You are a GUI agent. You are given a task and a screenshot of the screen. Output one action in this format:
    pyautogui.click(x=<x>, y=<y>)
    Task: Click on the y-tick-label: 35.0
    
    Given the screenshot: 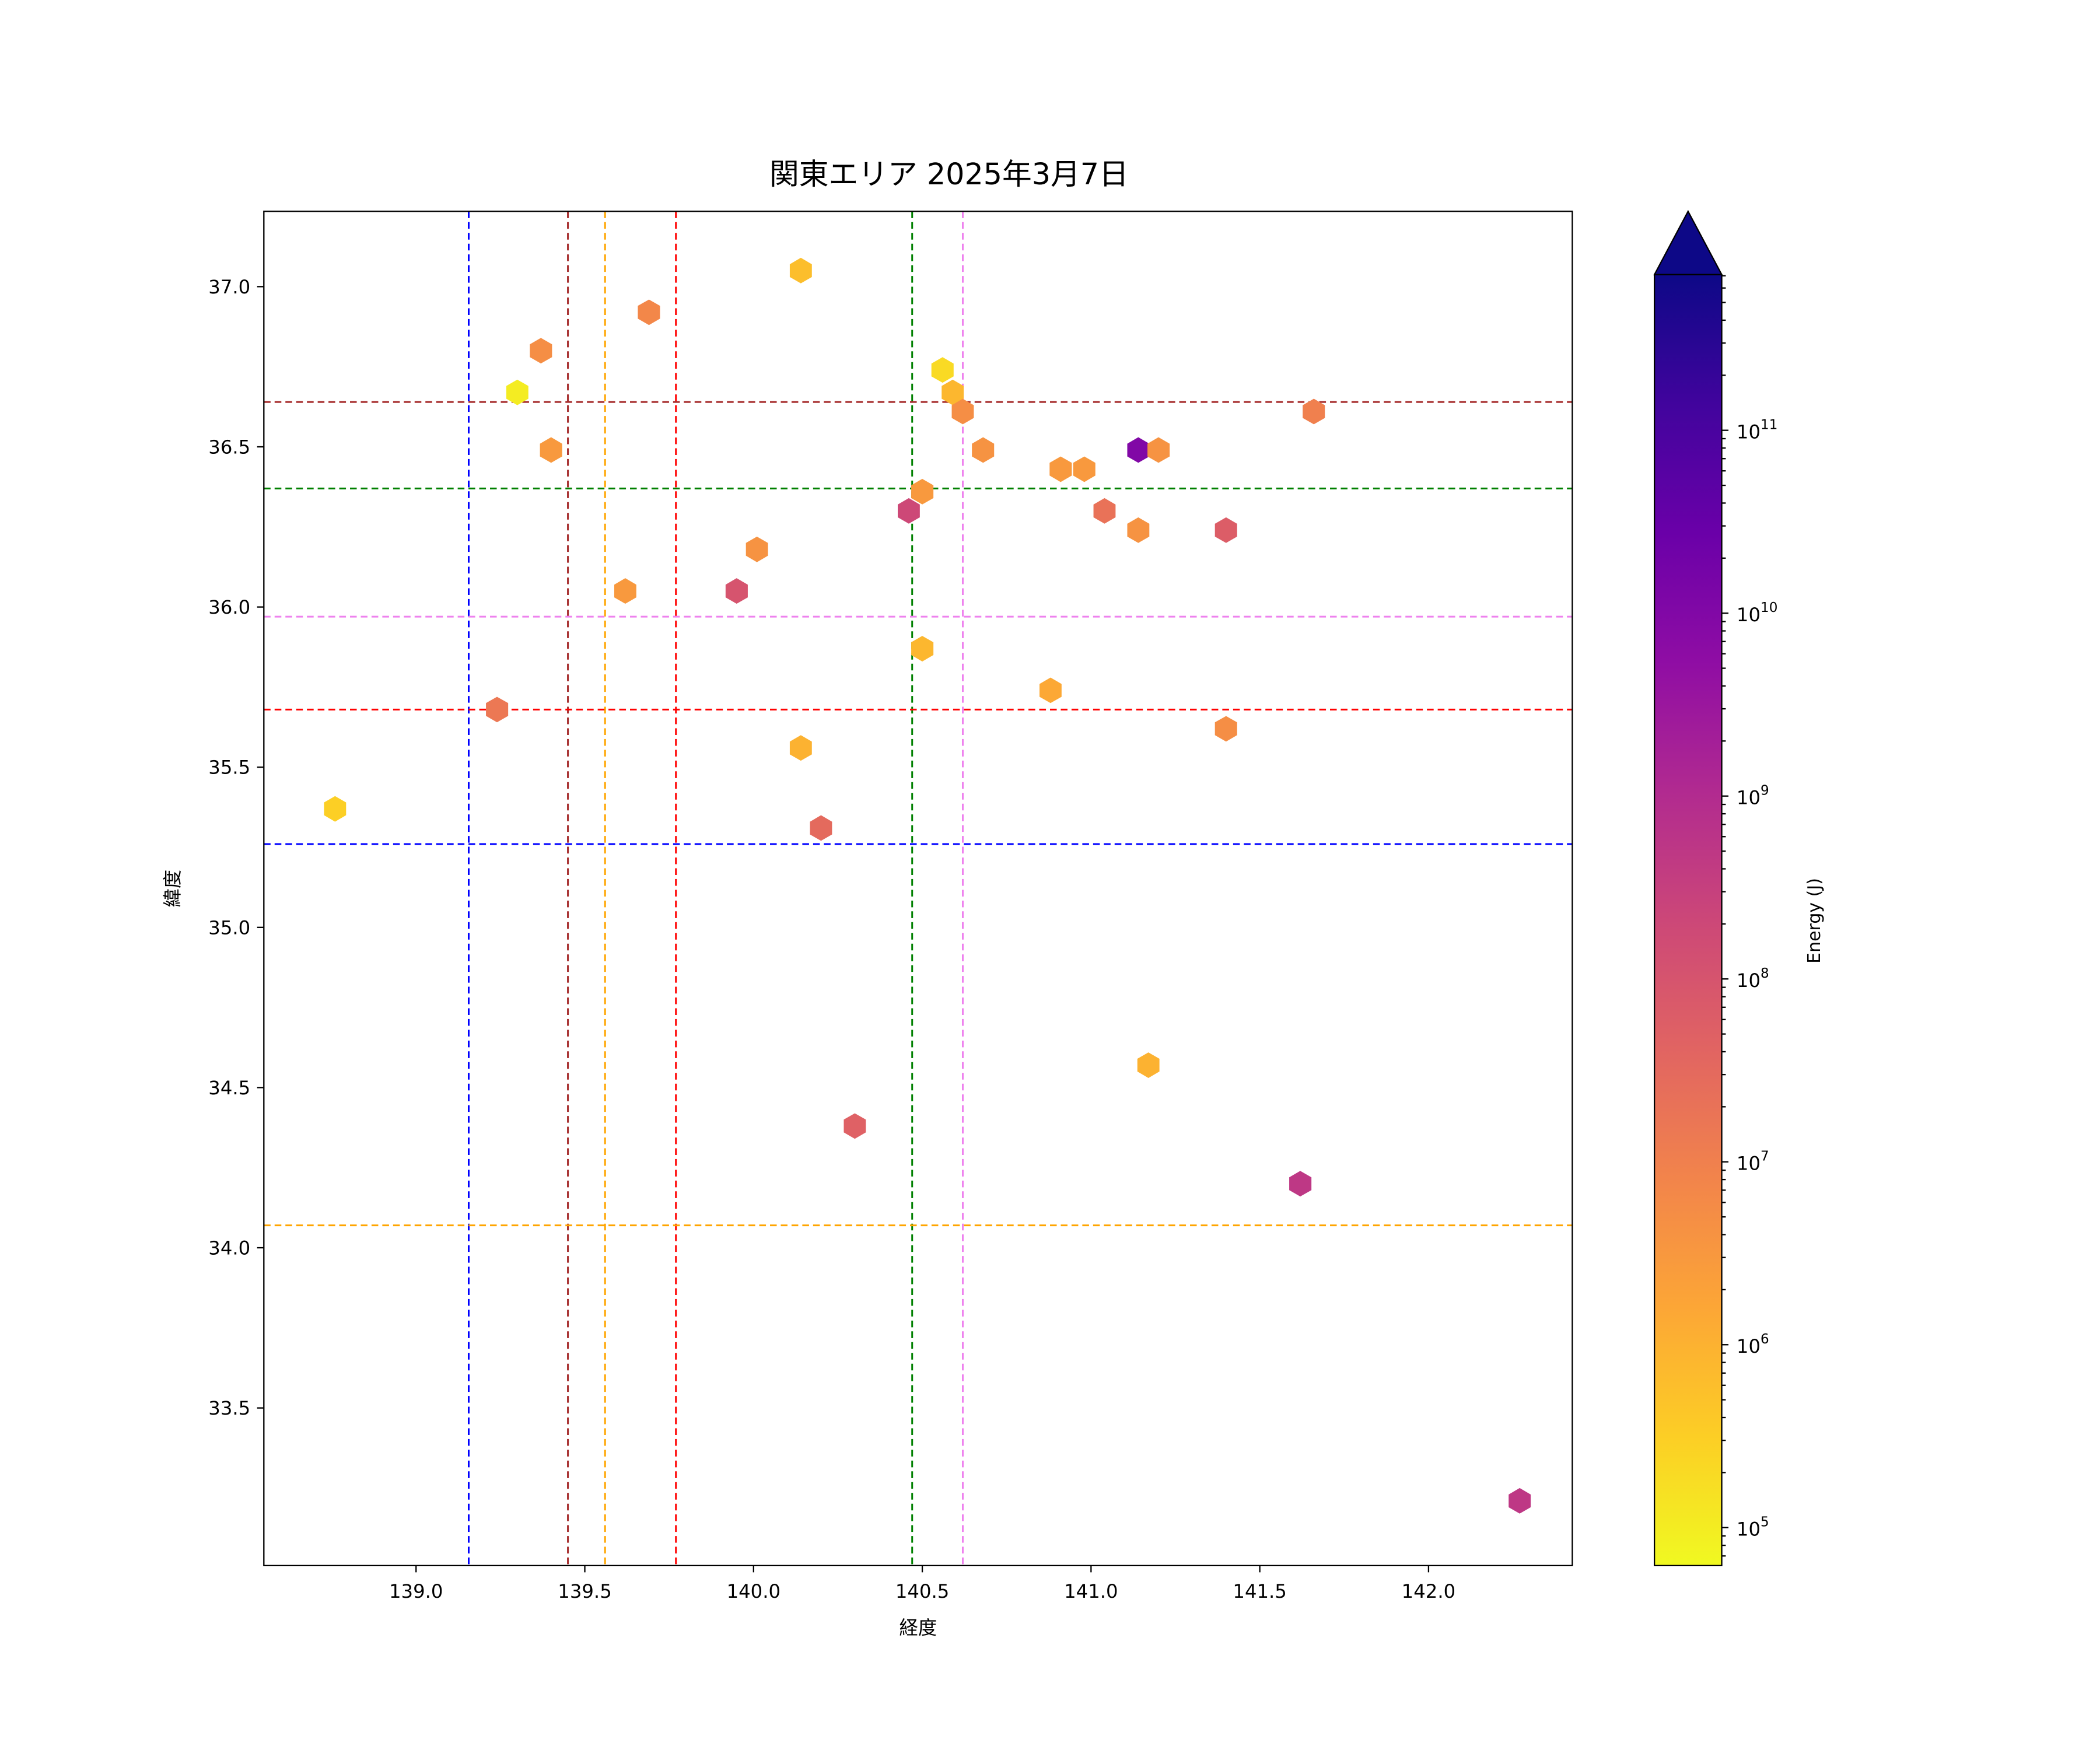 What is the action you would take?
    pyautogui.click(x=229, y=928)
    